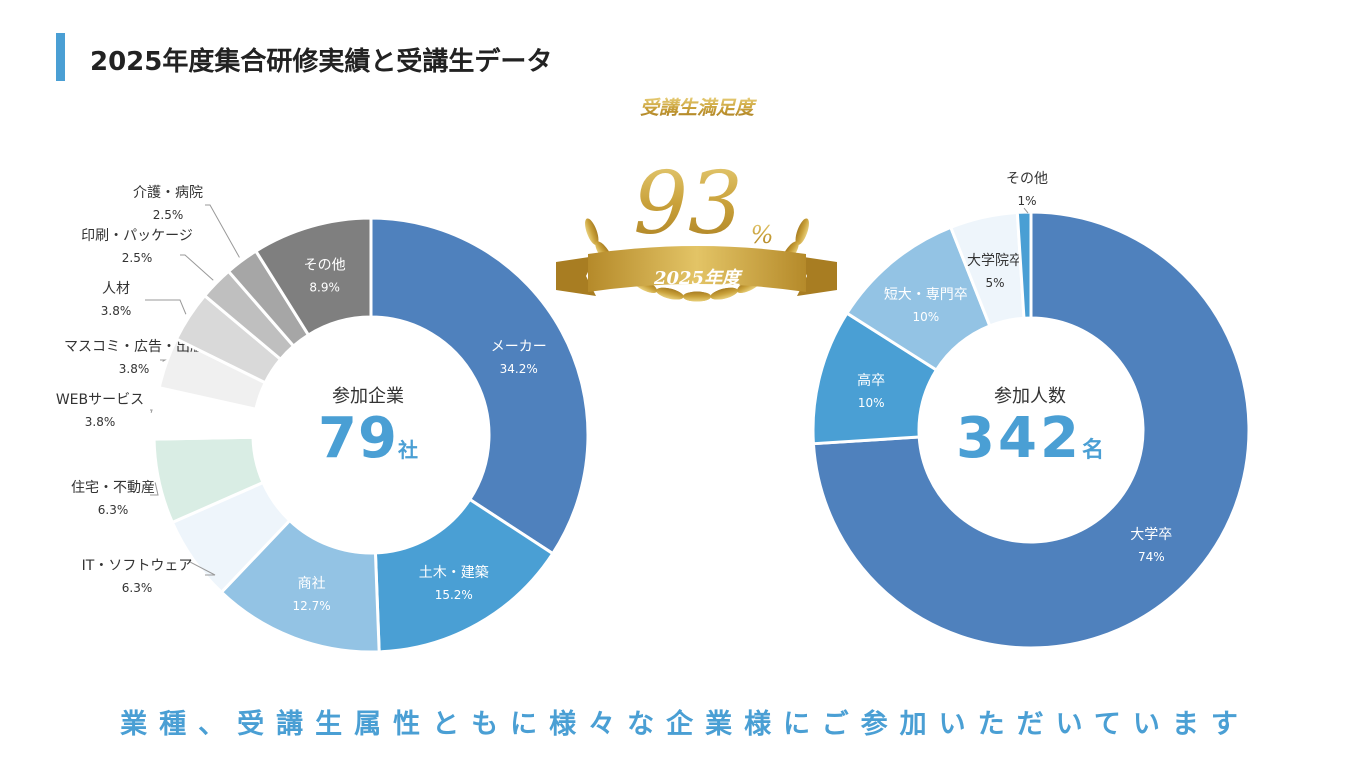 This screenshot has width=1370, height=764. What do you see at coordinates (134, 369) in the screenshot?
I see `slice-6-percent: 3.8%` at bounding box center [134, 369].